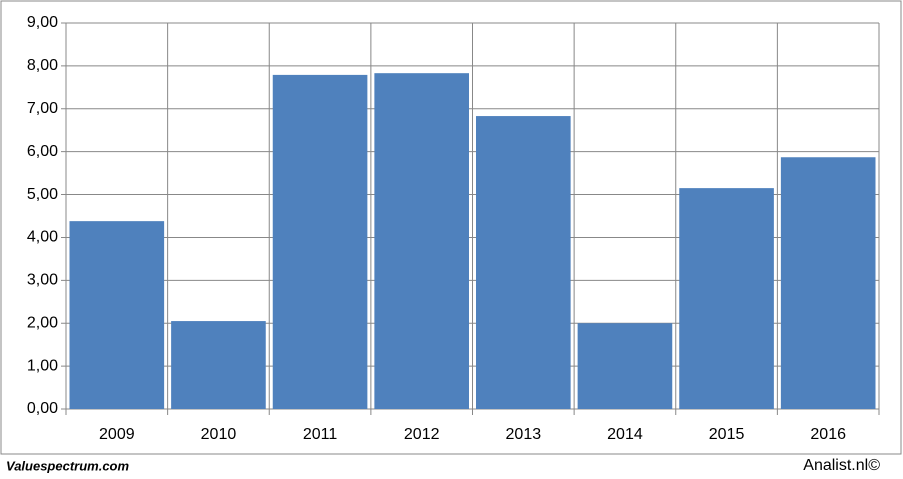  What do you see at coordinates (320, 434) in the screenshot?
I see `x-tick-label: 2011` at bounding box center [320, 434].